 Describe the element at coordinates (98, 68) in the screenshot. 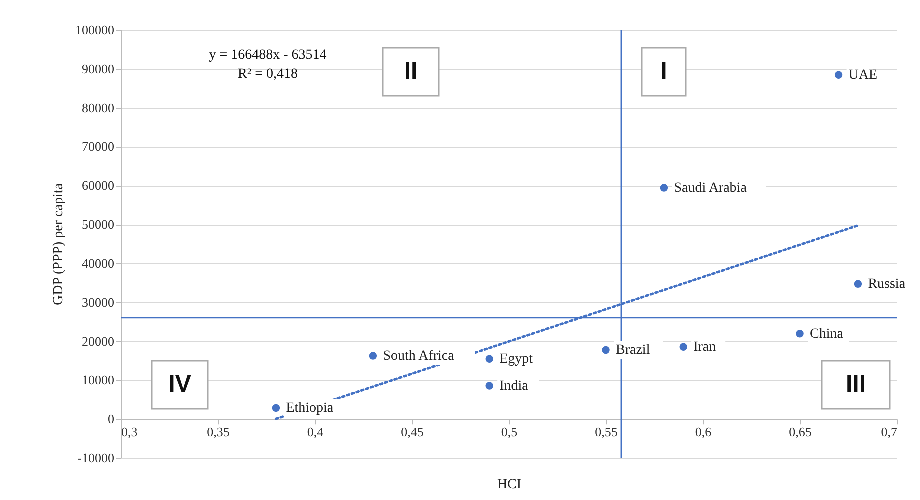

I see `y-tick-label: 90000` at that location.